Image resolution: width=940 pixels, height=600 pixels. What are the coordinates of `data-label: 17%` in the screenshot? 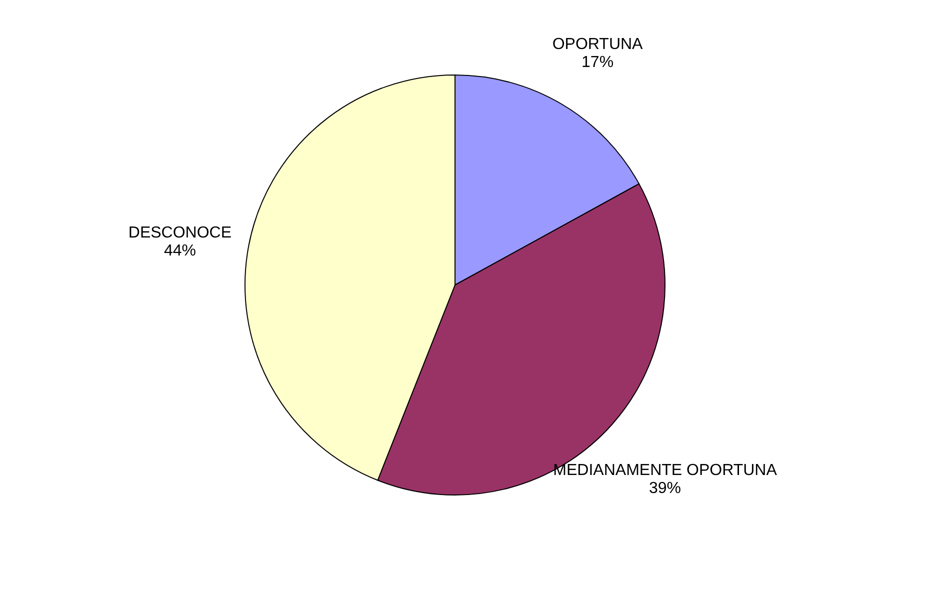 It's located at (598, 62).